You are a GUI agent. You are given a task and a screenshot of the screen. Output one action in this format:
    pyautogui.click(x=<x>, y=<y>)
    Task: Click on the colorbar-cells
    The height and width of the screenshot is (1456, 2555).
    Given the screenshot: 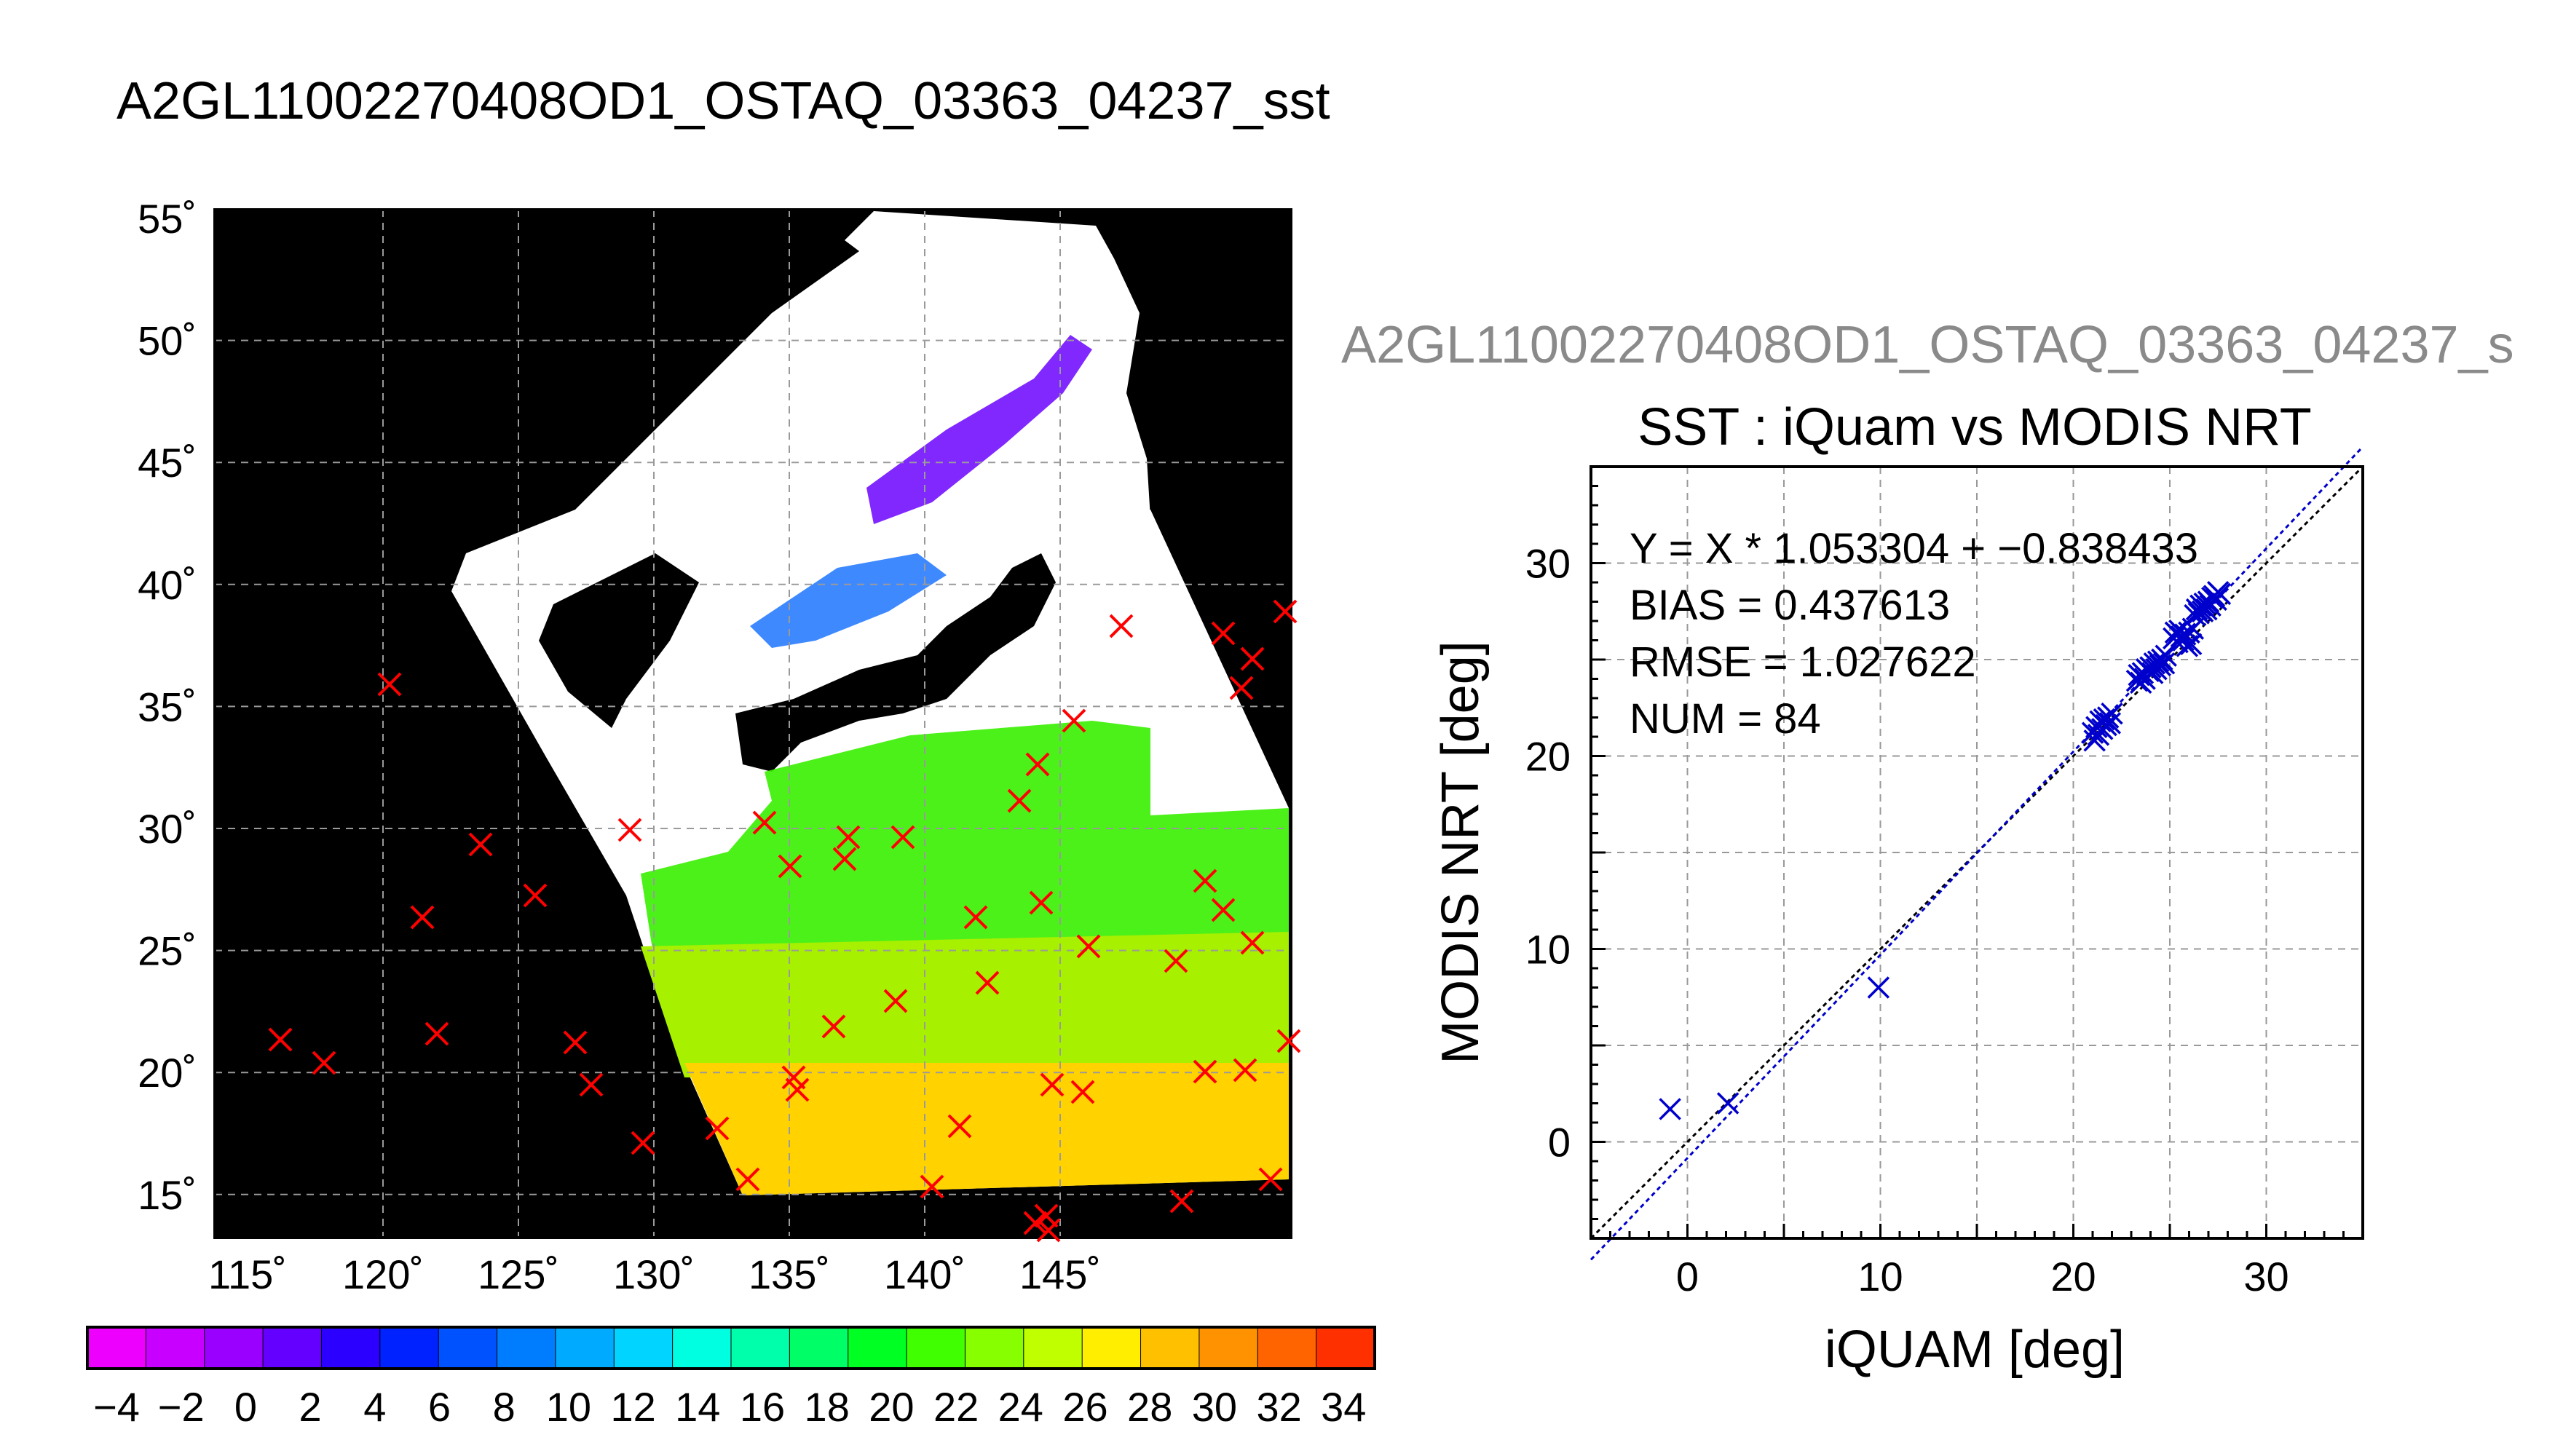 What is the action you would take?
    pyautogui.click(x=731, y=1347)
    